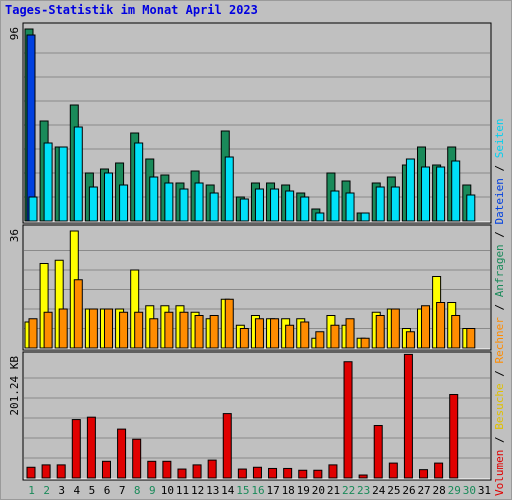 This screenshot has height=500, width=512. I want to click on x-tick-label-day-13: 13, so click(212, 490).